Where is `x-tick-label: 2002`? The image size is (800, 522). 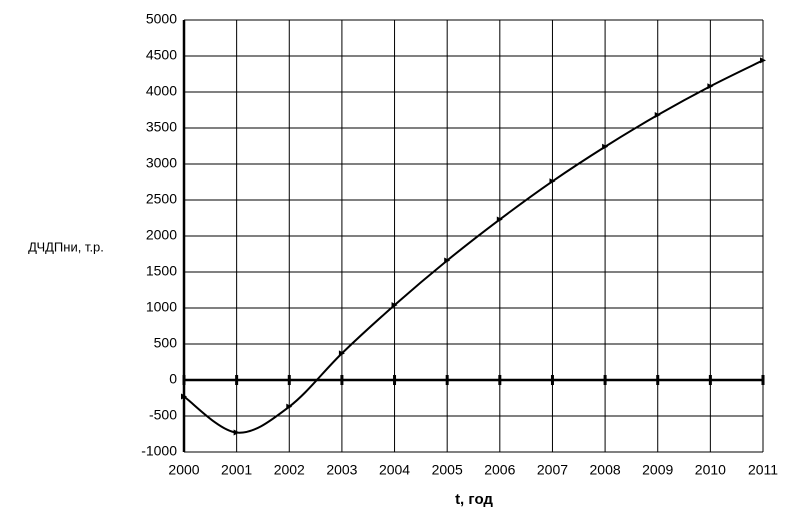
x-tick-label: 2002 is located at coordinates (289, 470).